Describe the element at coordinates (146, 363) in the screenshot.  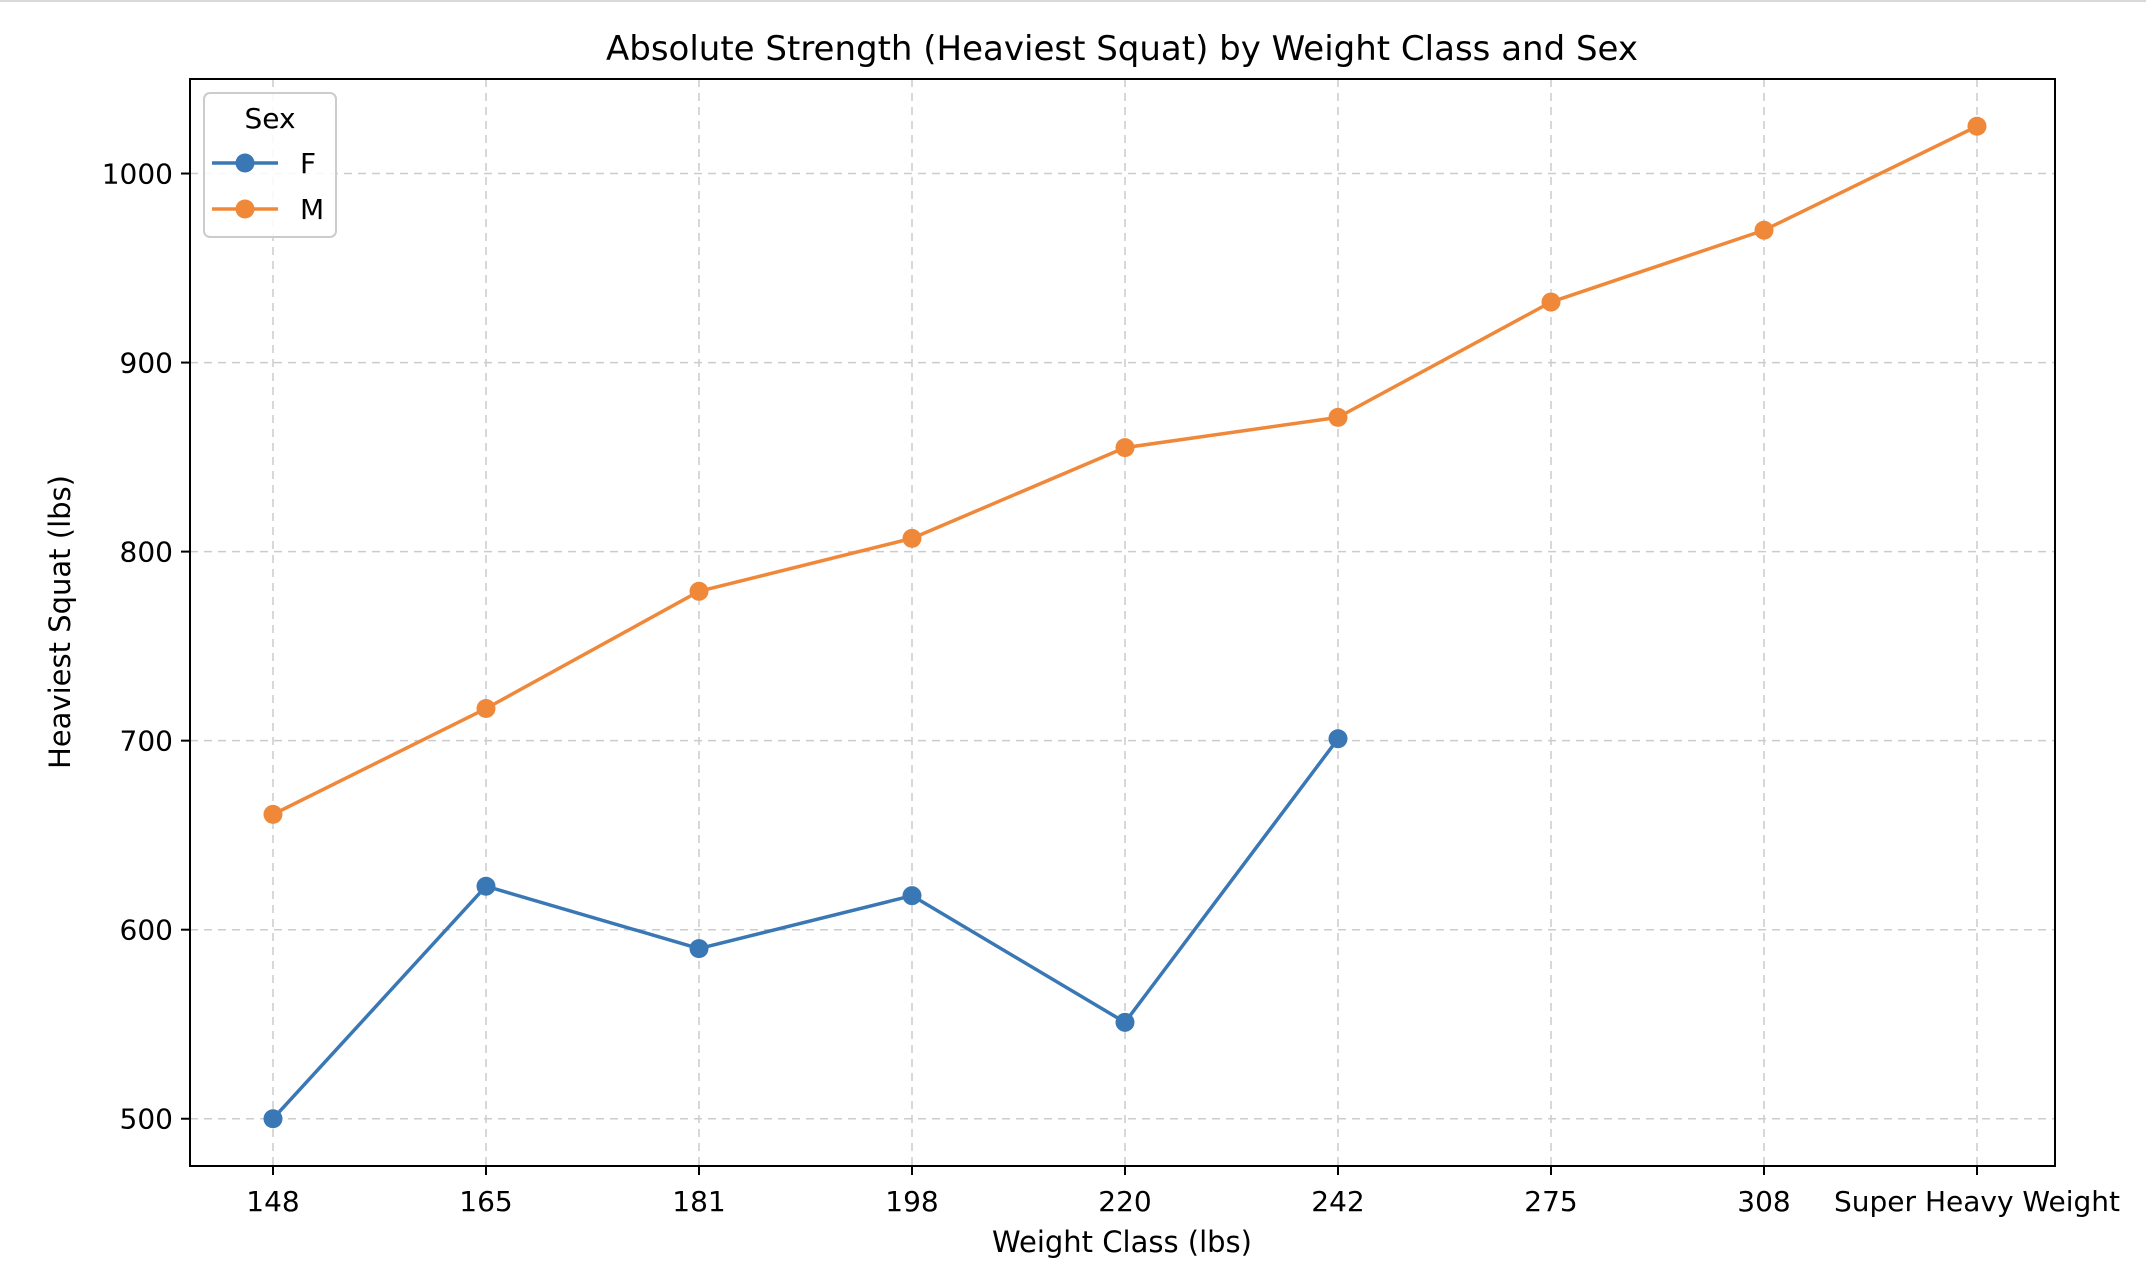
I see `y-tick-label: 900` at that location.